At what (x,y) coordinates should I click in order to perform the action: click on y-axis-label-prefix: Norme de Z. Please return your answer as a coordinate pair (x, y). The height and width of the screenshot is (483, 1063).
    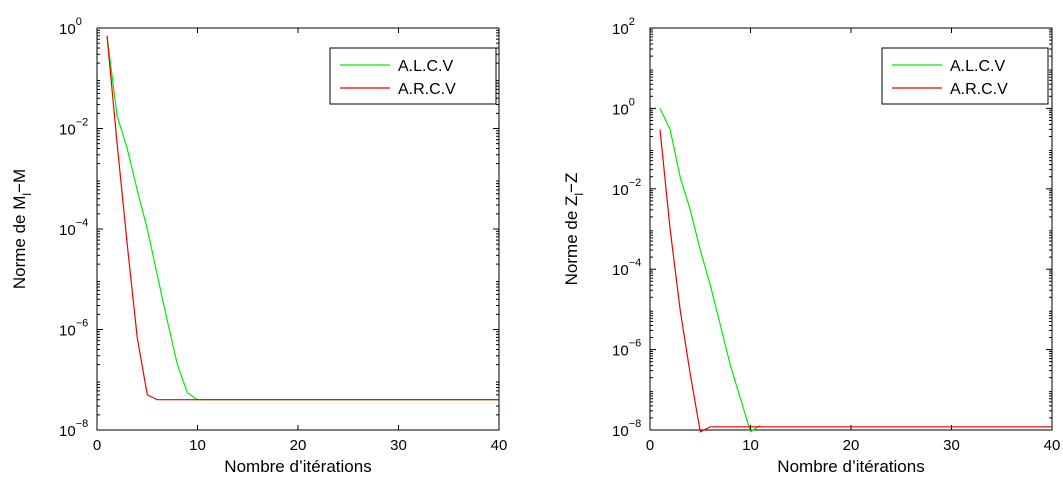
    Looking at the image, I should click on (571, 241).